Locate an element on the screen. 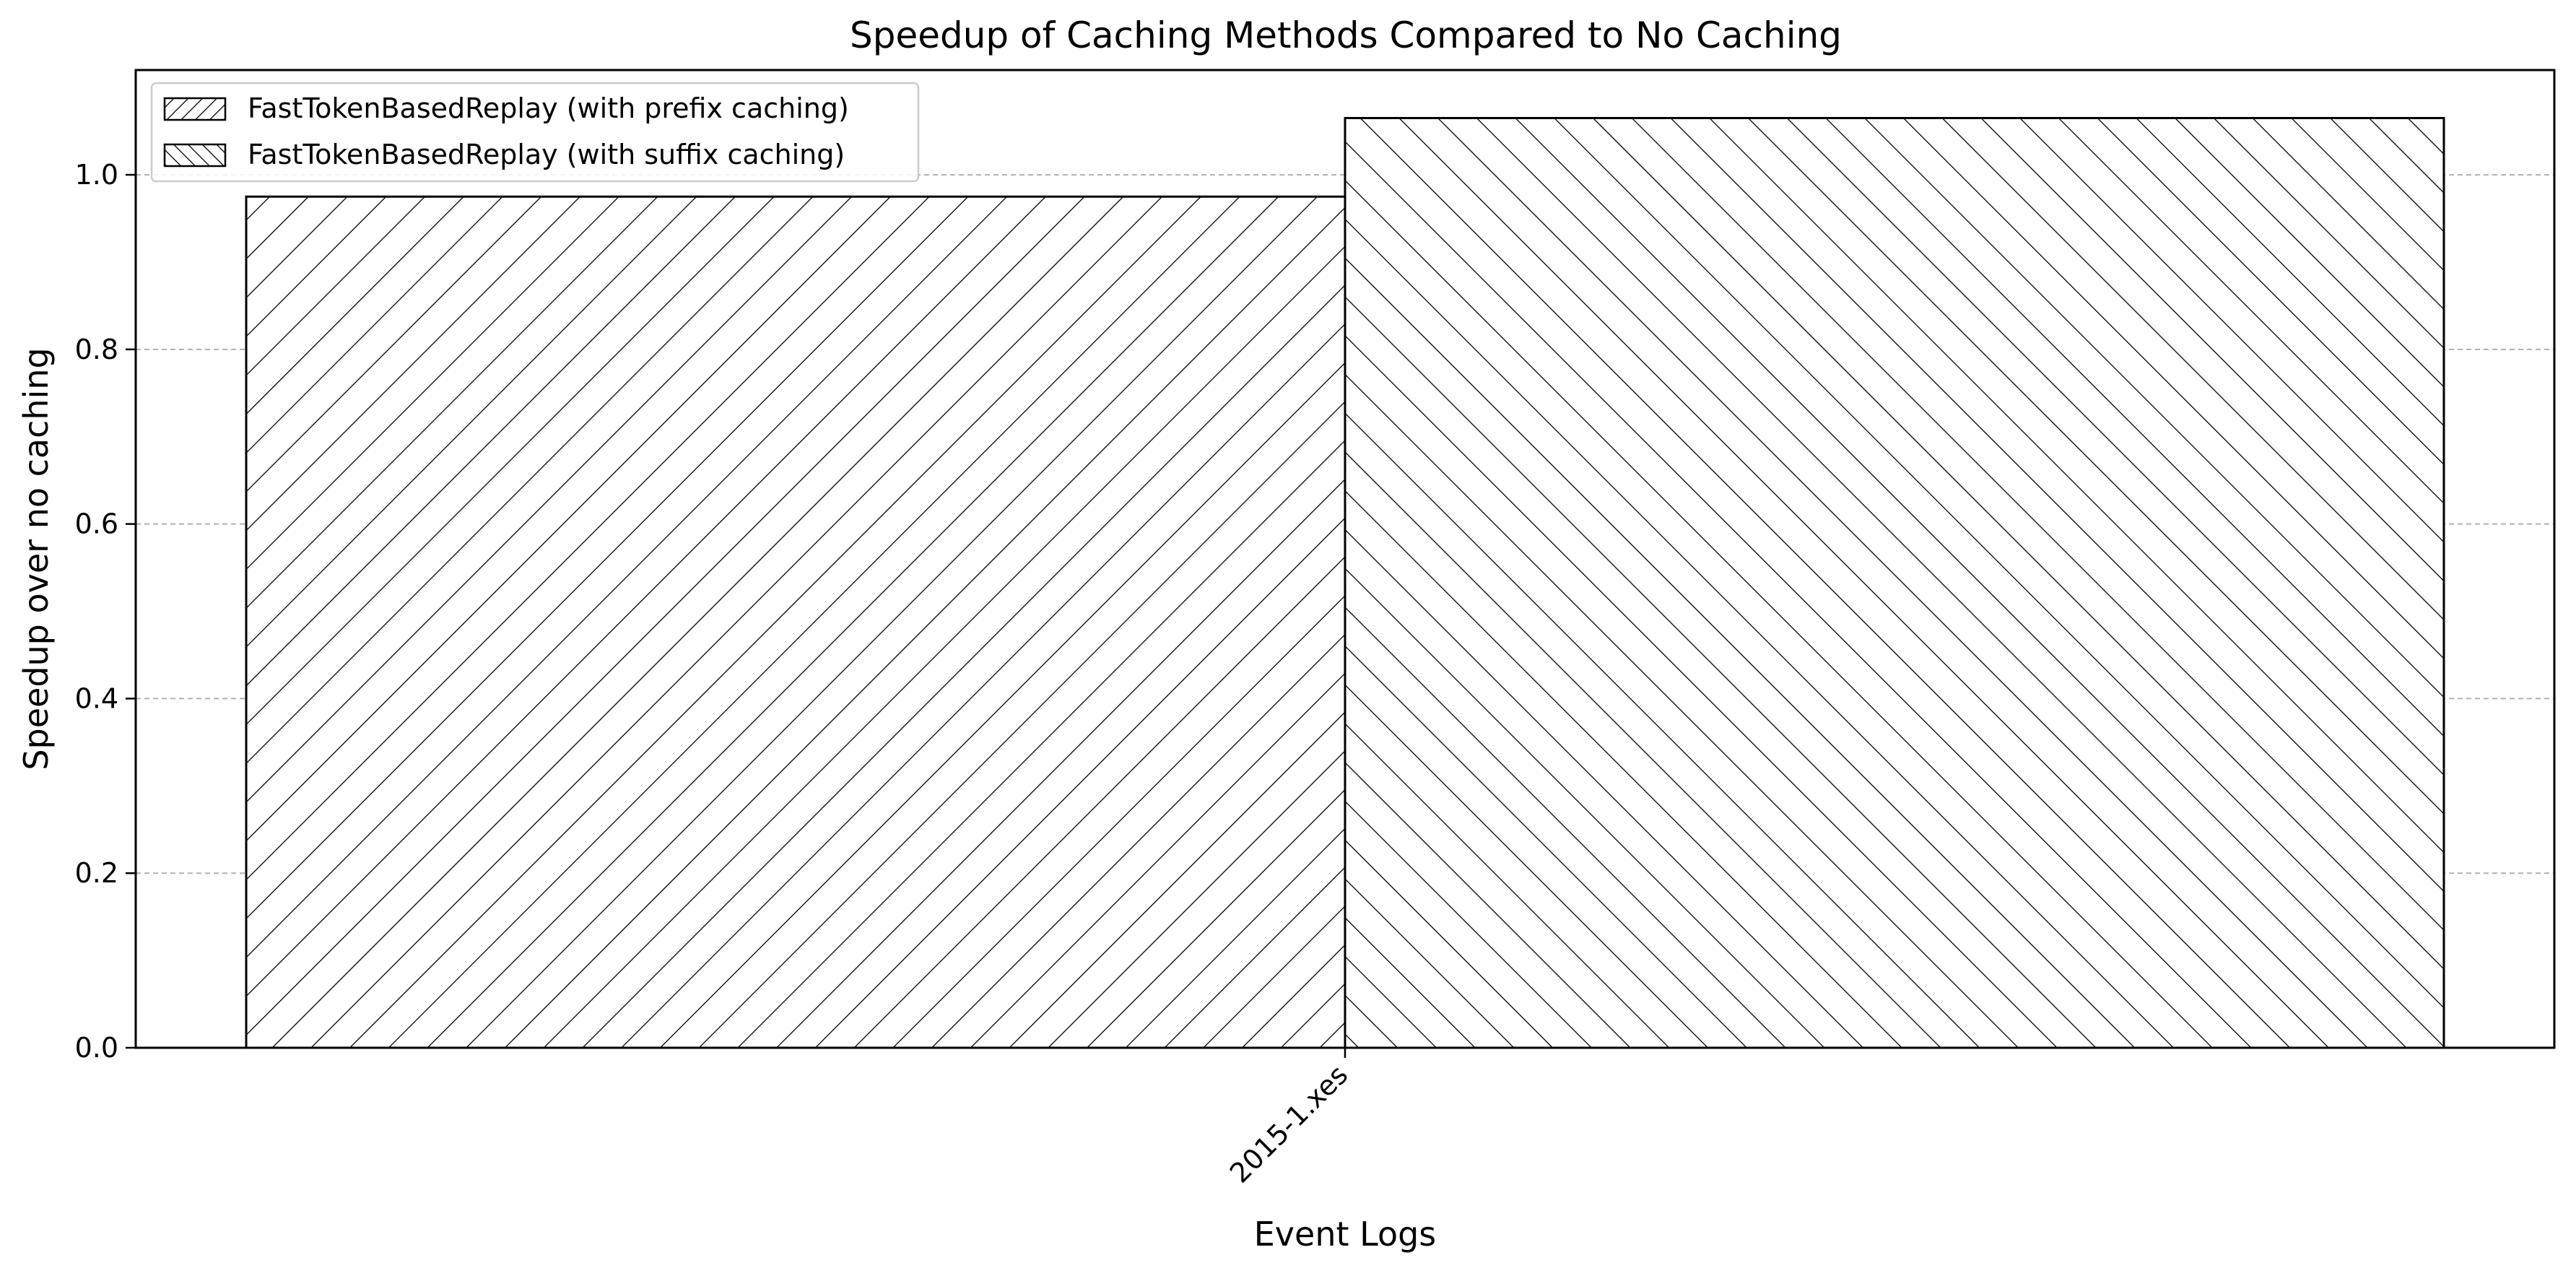 The width and height of the screenshot is (2576, 1281). legend-swatch-suffix is located at coordinates (195, 155).